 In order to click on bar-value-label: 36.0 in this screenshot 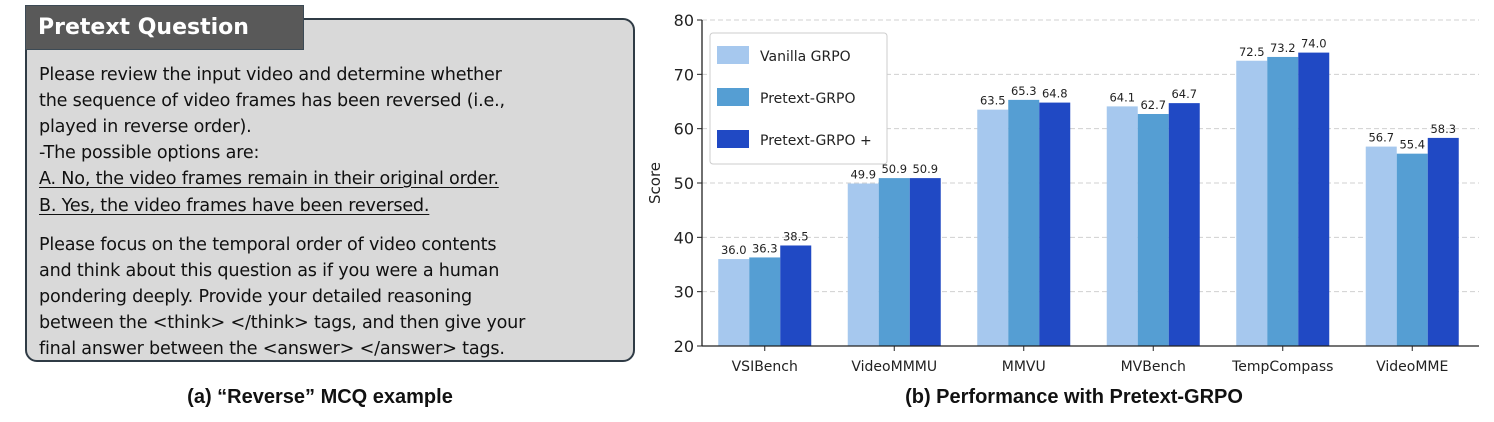, I will do `click(734, 250)`.